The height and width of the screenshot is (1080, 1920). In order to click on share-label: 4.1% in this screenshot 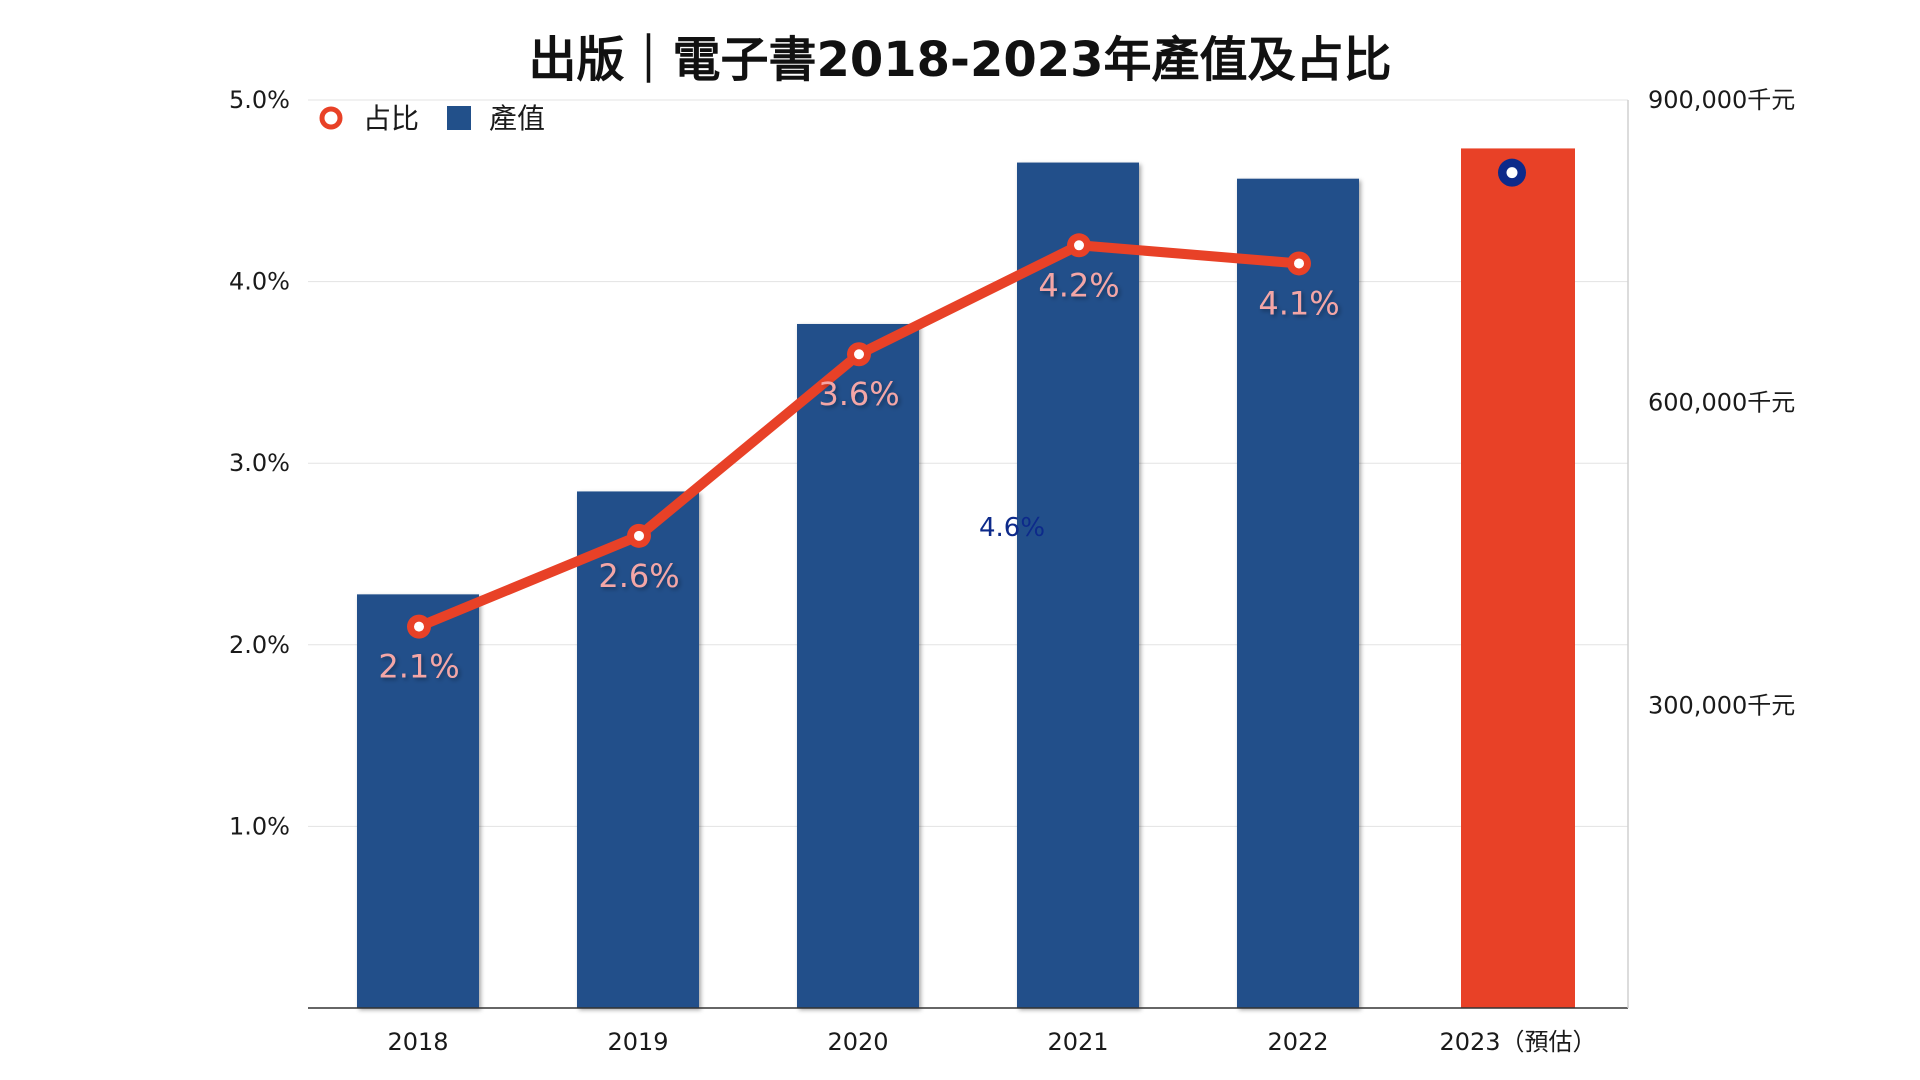, I will do `click(1298, 303)`.